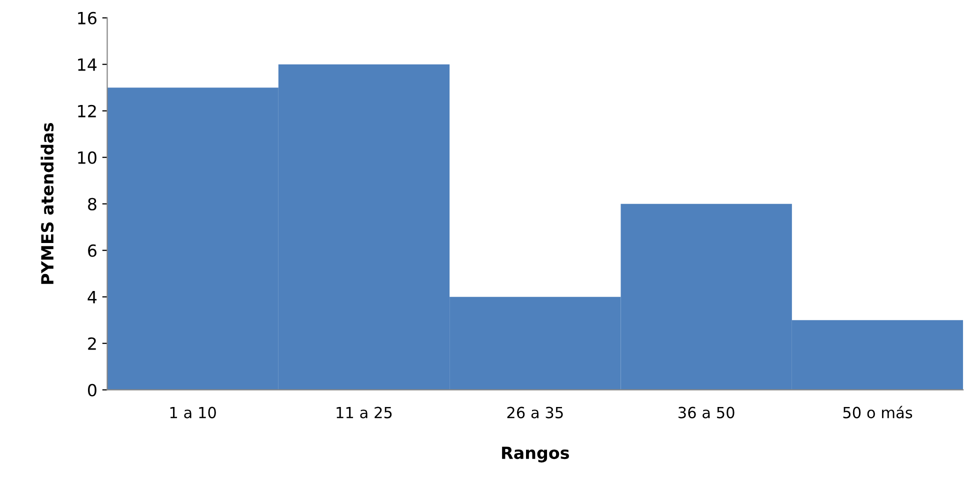  I want to click on y-tick-label: 16, so click(87, 18).